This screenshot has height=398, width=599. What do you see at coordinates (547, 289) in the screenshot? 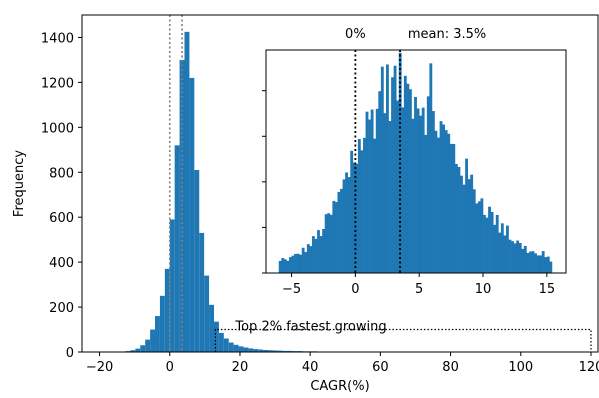
I see `inset-x-tick-label: 15` at bounding box center [547, 289].